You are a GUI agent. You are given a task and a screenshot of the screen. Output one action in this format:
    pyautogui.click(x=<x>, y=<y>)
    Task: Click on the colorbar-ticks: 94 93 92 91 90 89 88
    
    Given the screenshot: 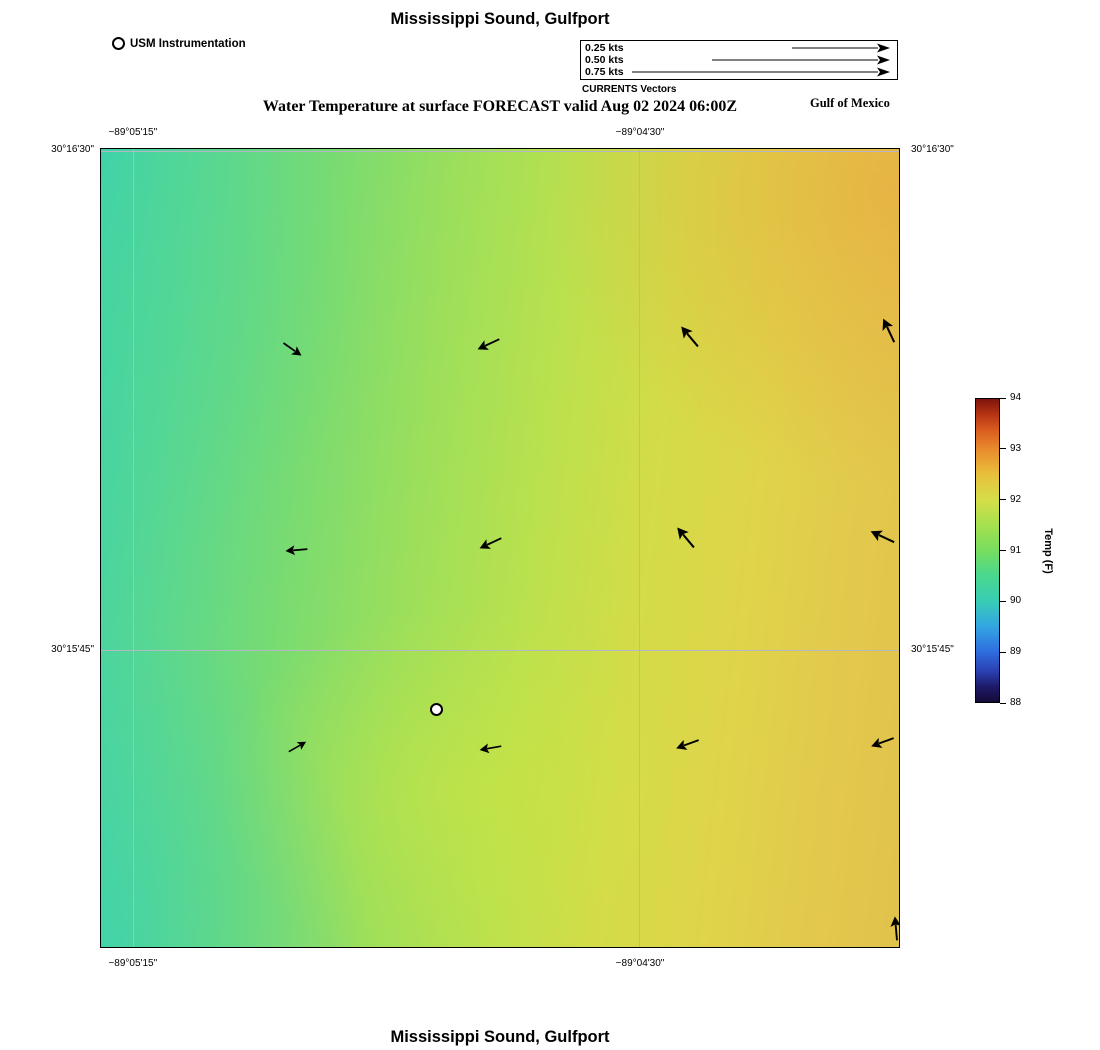 What is the action you would take?
    pyautogui.click(x=1022, y=550)
    